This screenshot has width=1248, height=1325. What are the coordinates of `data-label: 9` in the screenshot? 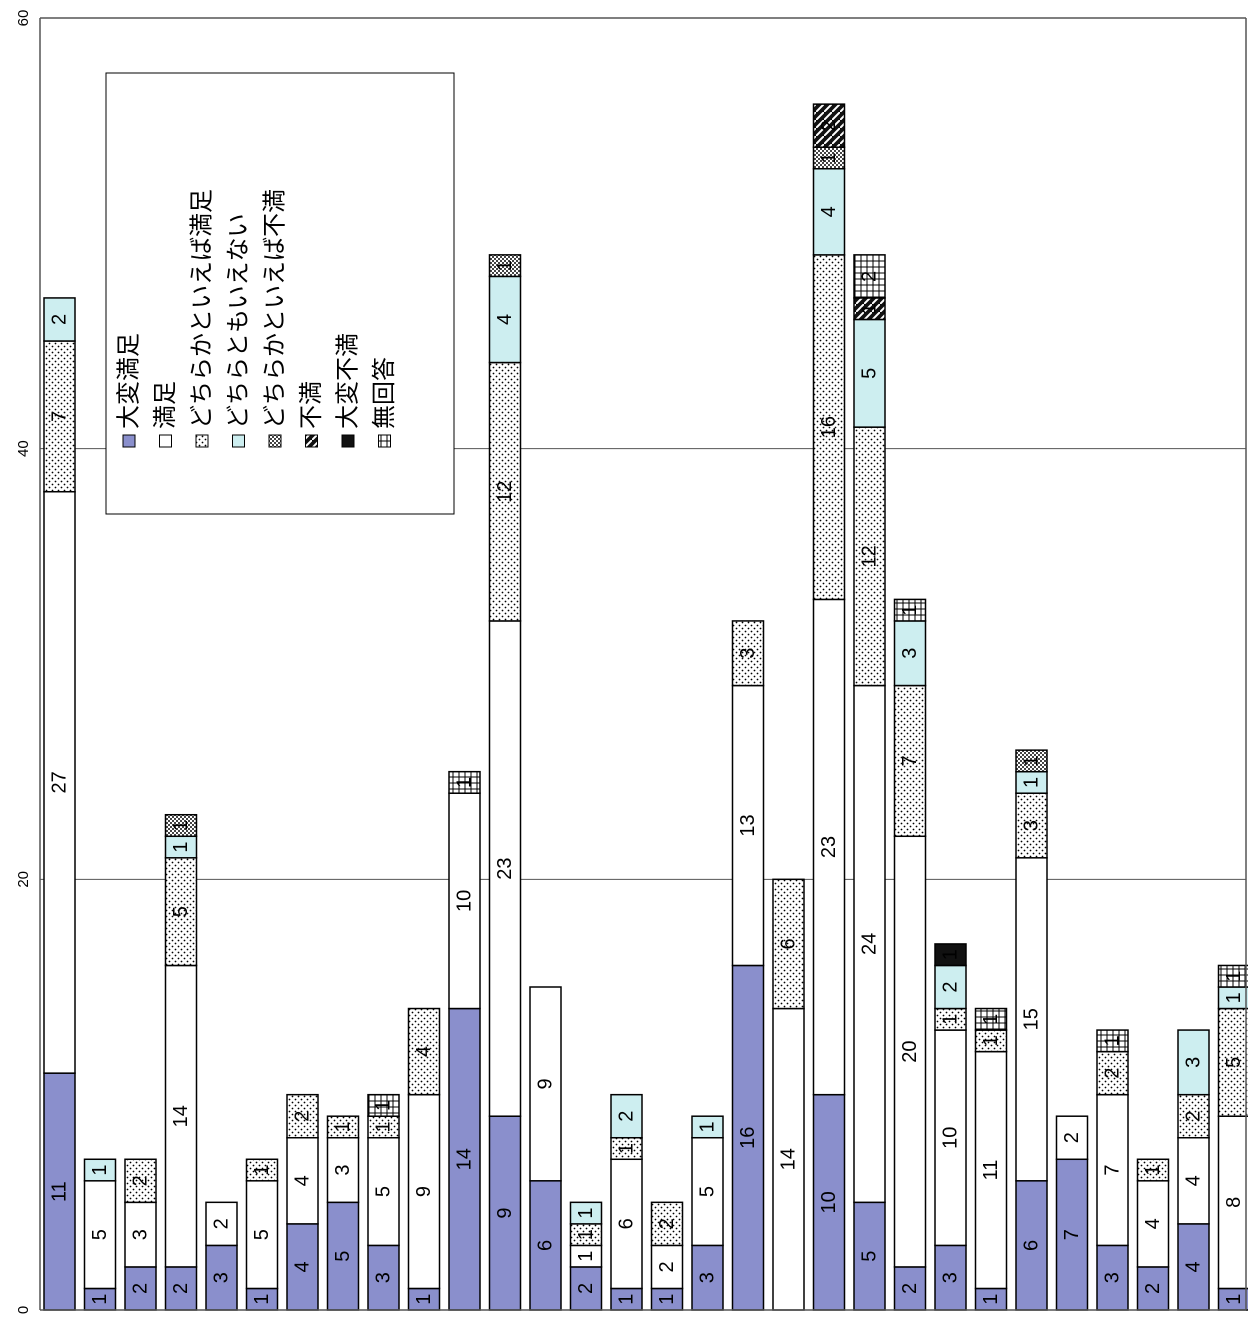 It's located at (505, 1213).